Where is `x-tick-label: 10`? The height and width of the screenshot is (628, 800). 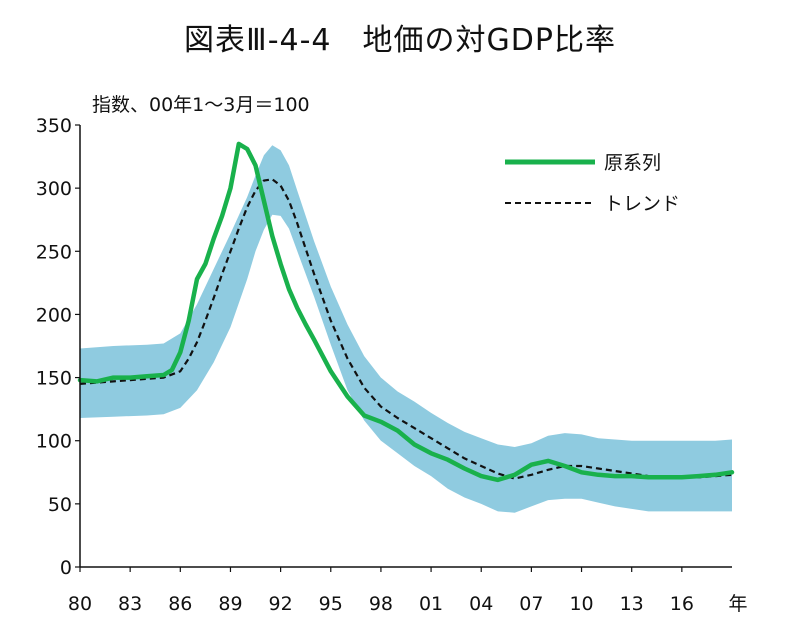
x-tick-label: 10 is located at coordinates (581, 604).